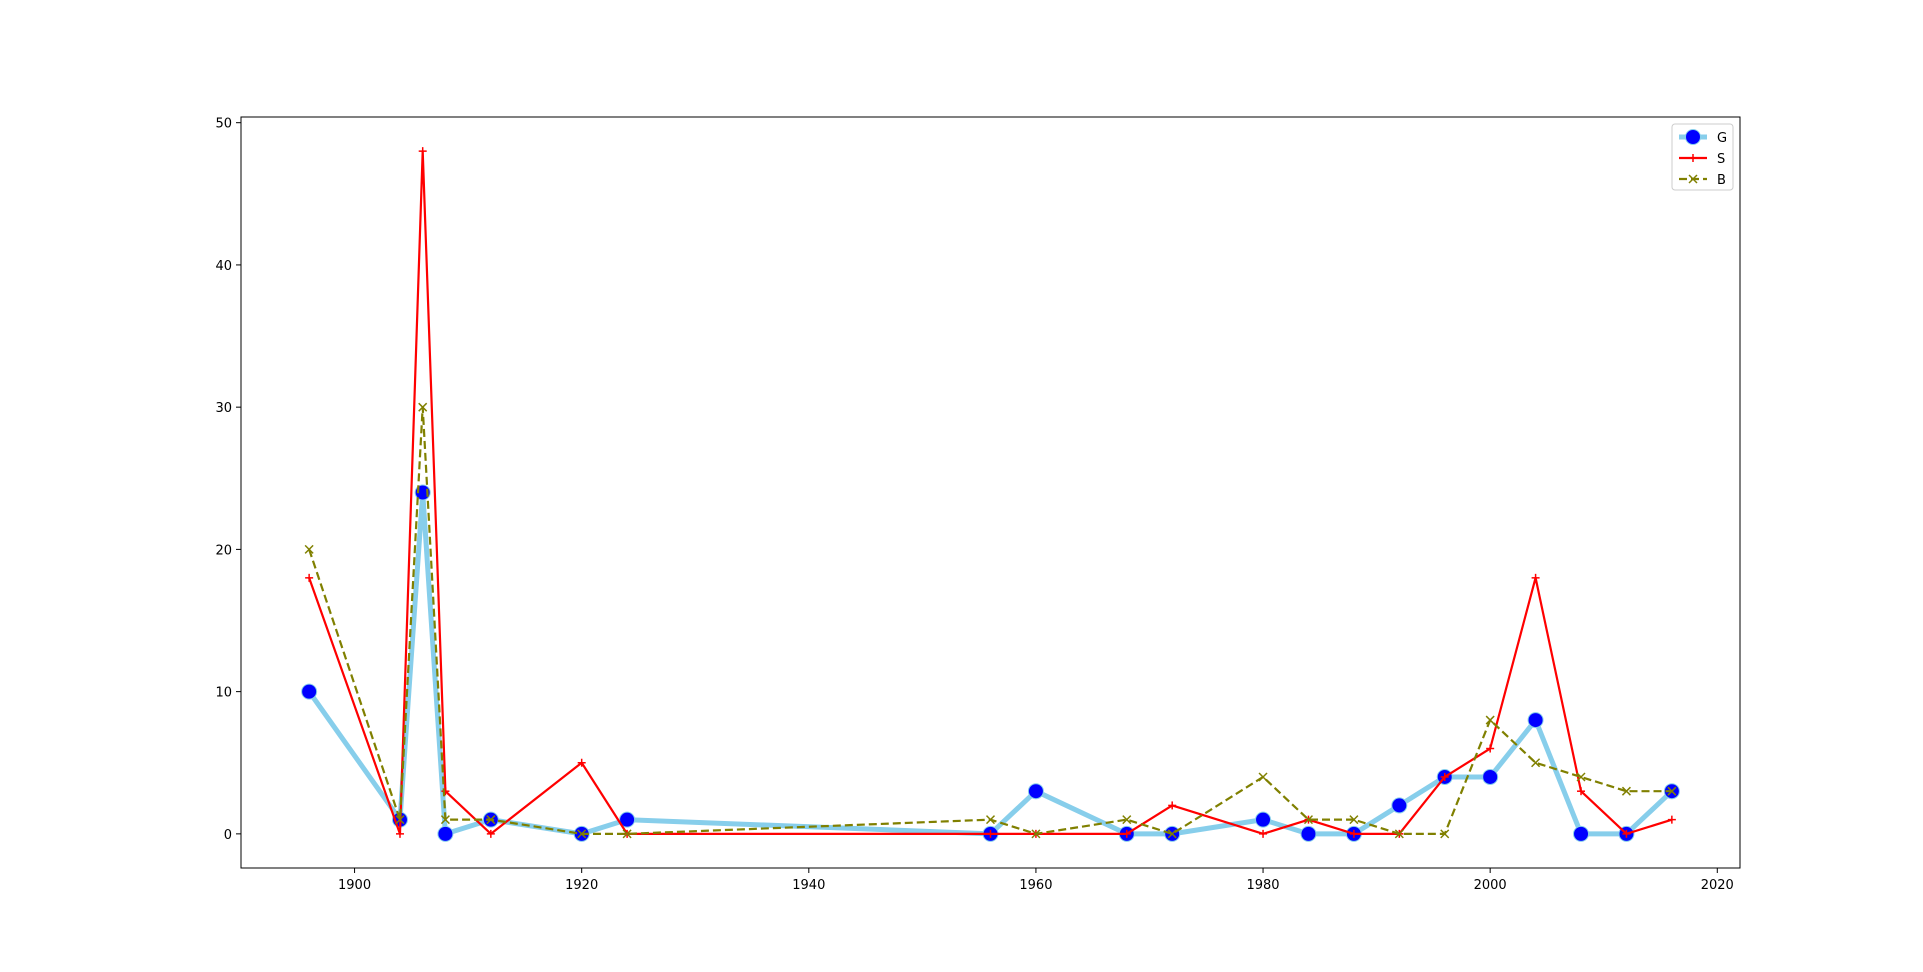 The height and width of the screenshot is (972, 1923). Describe the element at coordinates (581, 885) in the screenshot. I see `x-tick-label: 1920` at that location.